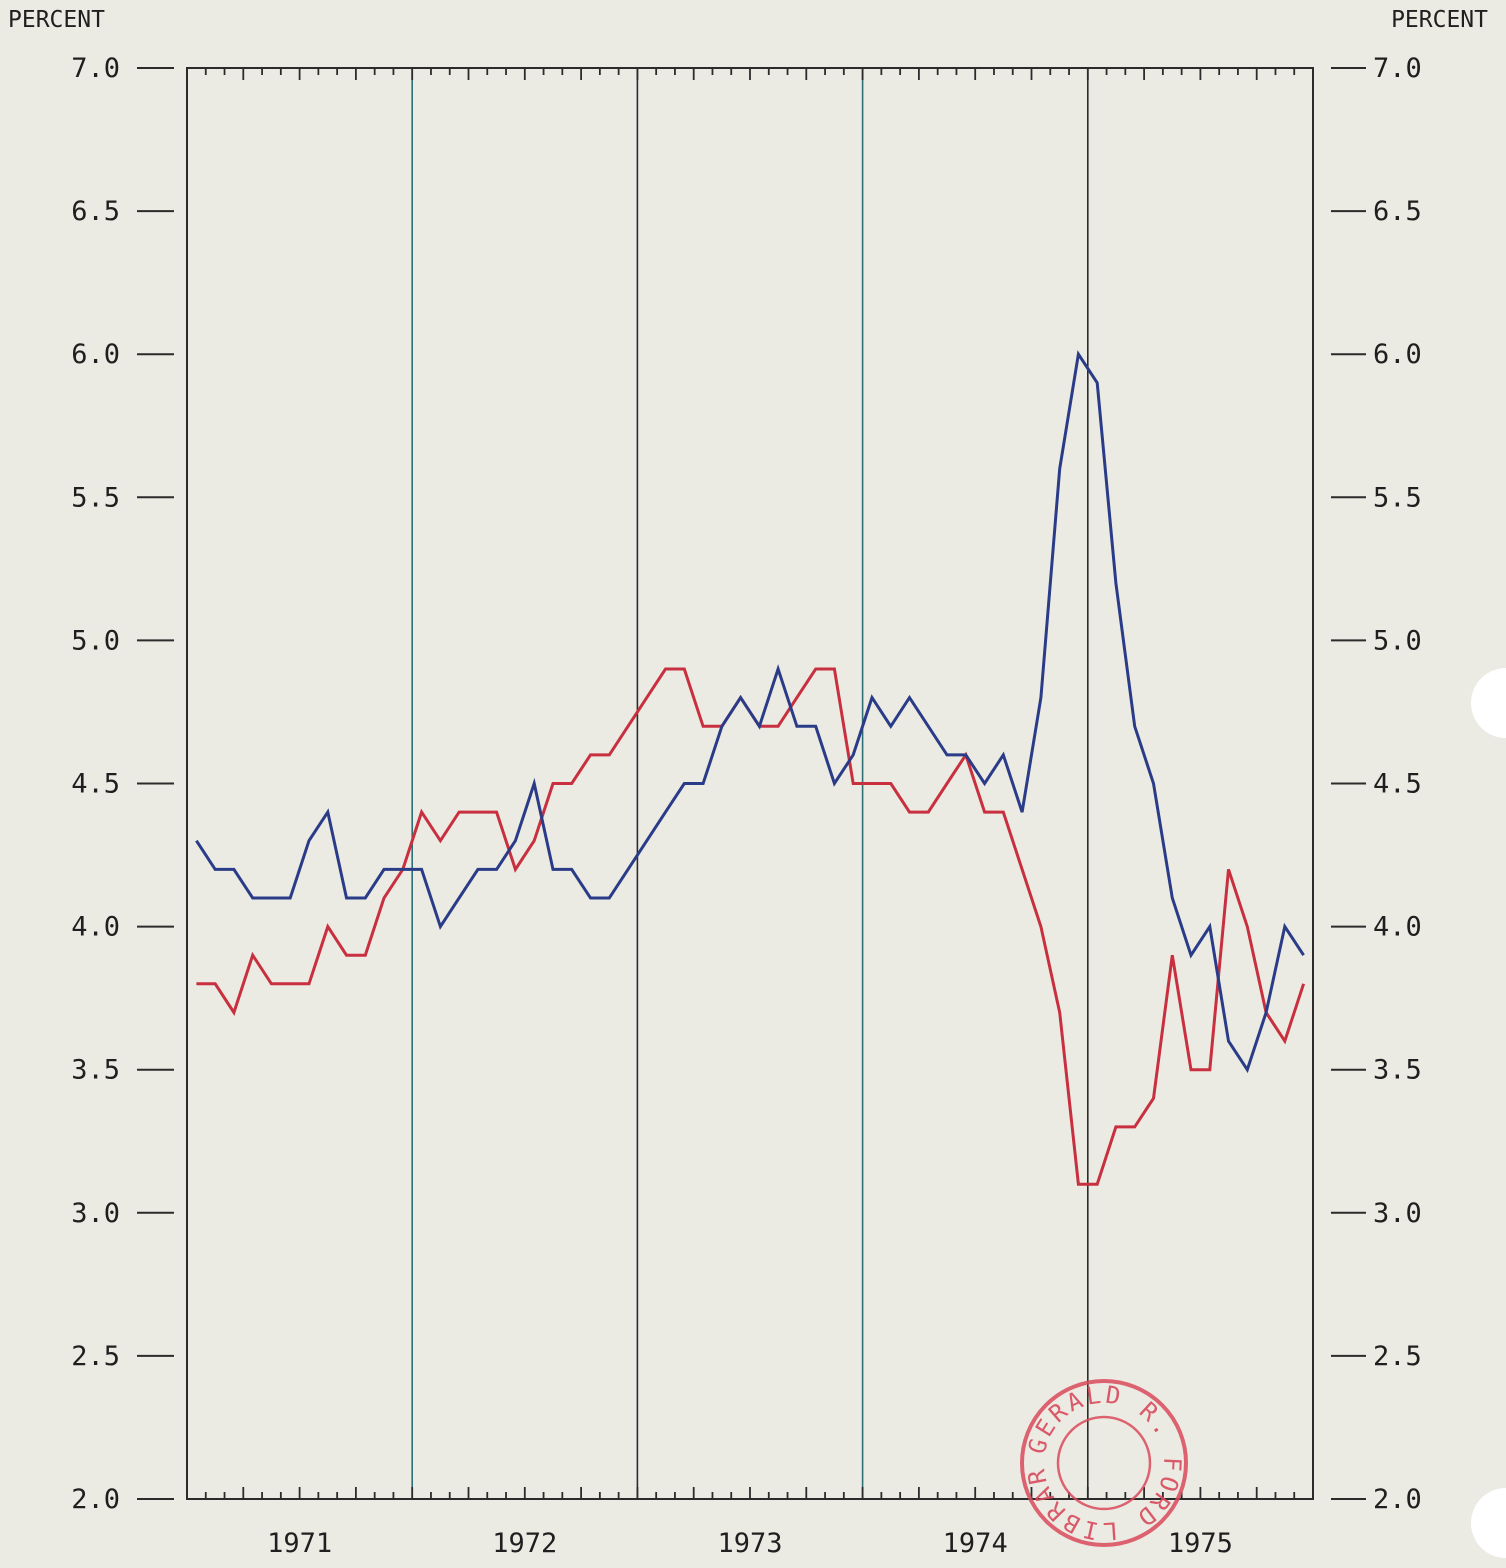 This screenshot has width=1506, height=1568. I want to click on y-tick-label-left: 5.0, so click(95, 640).